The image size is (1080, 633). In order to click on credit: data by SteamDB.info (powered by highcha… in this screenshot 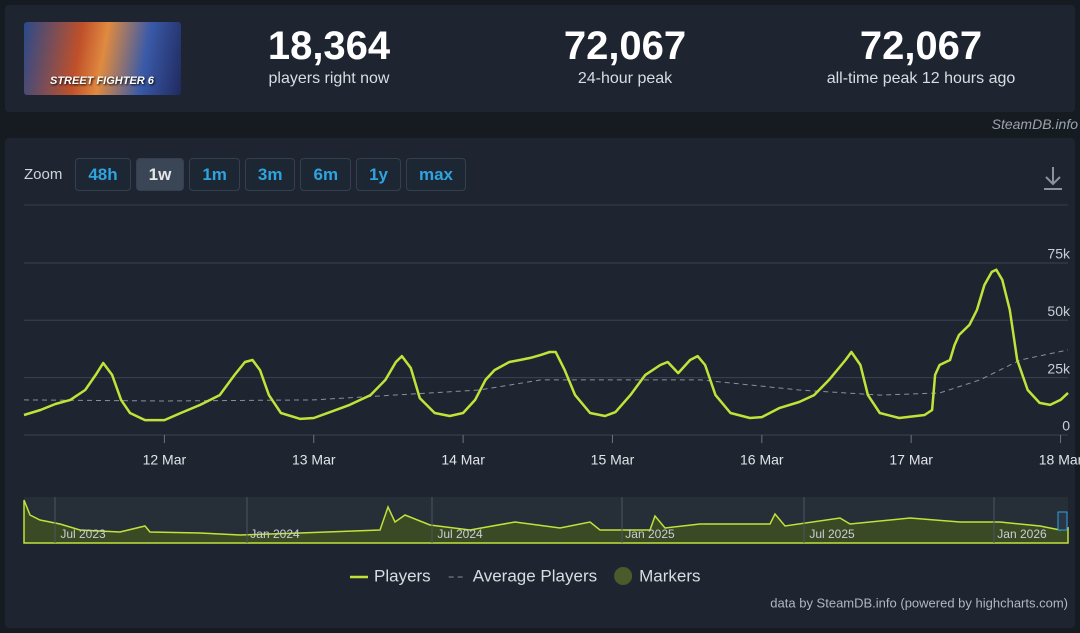, I will do `click(919, 602)`.